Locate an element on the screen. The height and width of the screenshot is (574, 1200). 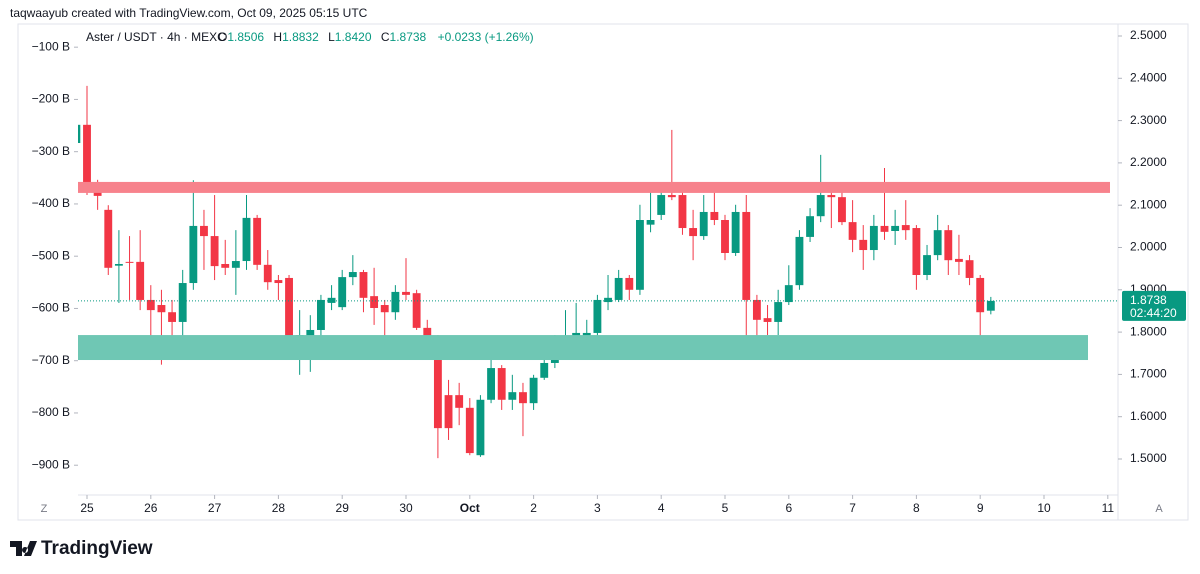
zoom-button: Z is located at coordinates (44, 509).